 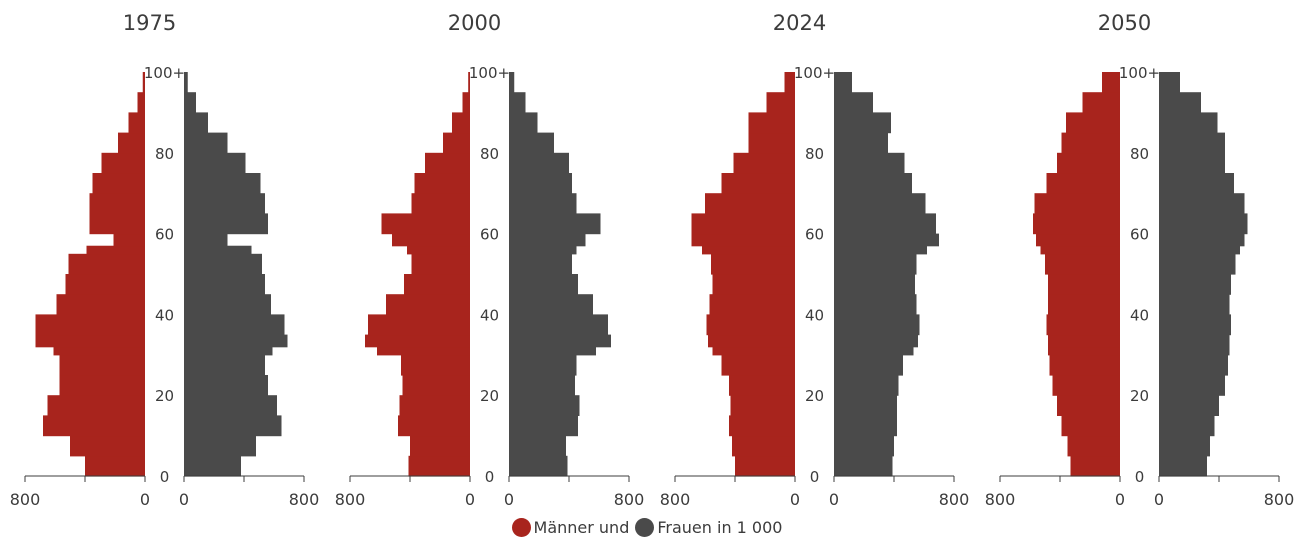 What do you see at coordinates (165, 477) in the screenshot?
I see `age-tick-1975-0: 0` at bounding box center [165, 477].